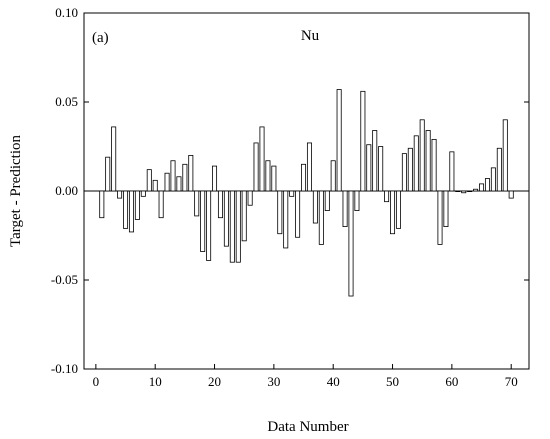 This screenshot has height=439, width=550. I want to click on x-tick-label-70: 70, so click(511, 381).